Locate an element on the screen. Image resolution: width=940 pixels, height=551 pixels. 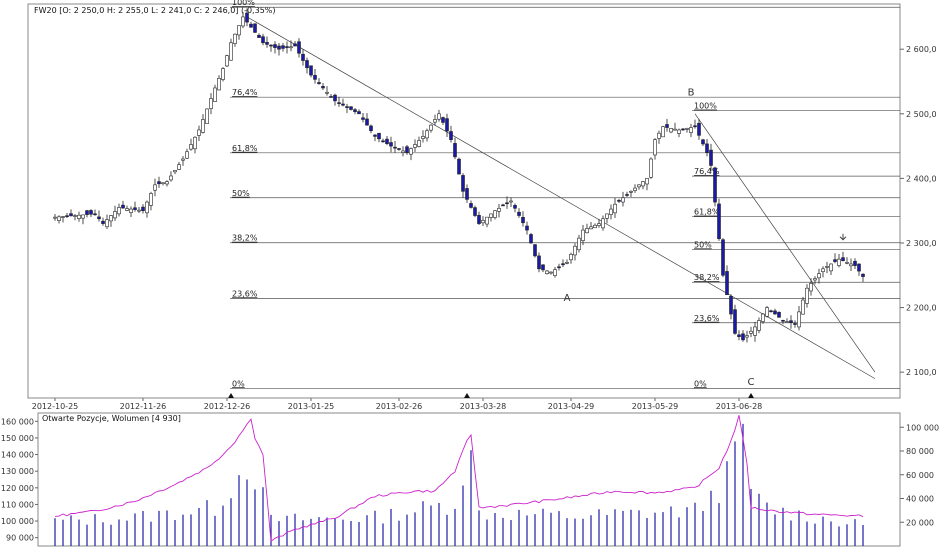
x-tick-label: 2012-12-26 is located at coordinates (227, 406).